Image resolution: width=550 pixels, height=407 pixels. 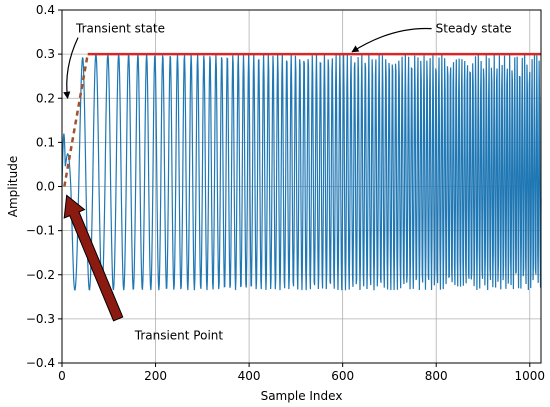 I want to click on transient-dashed-line, so click(x=76, y=120).